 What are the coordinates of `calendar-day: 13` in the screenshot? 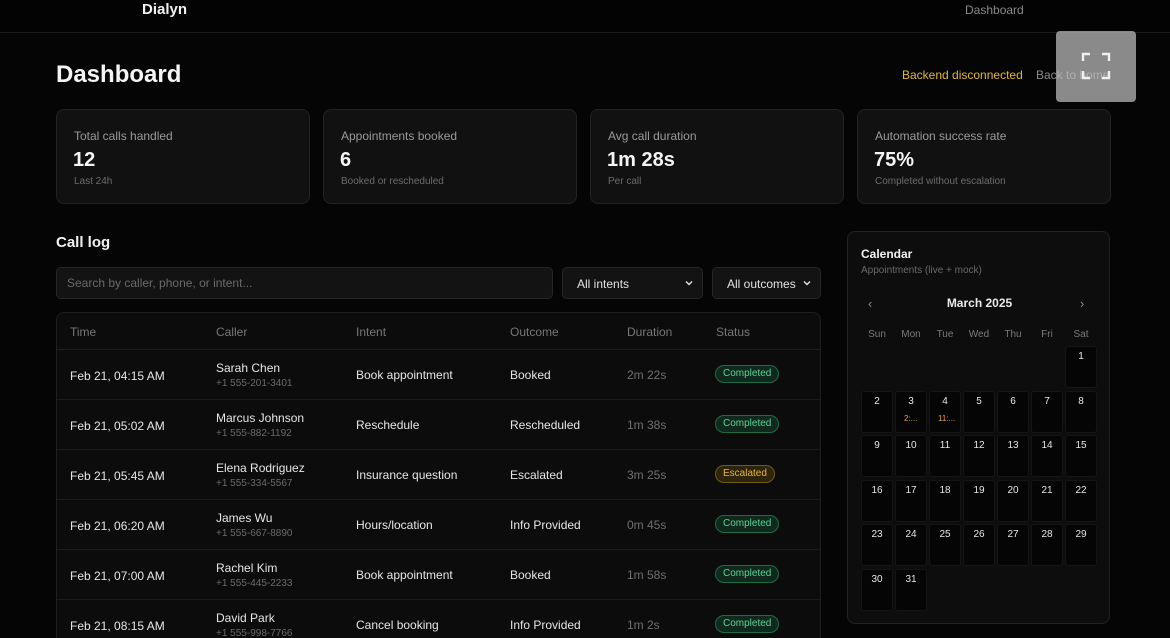 It's located at (1013, 456).